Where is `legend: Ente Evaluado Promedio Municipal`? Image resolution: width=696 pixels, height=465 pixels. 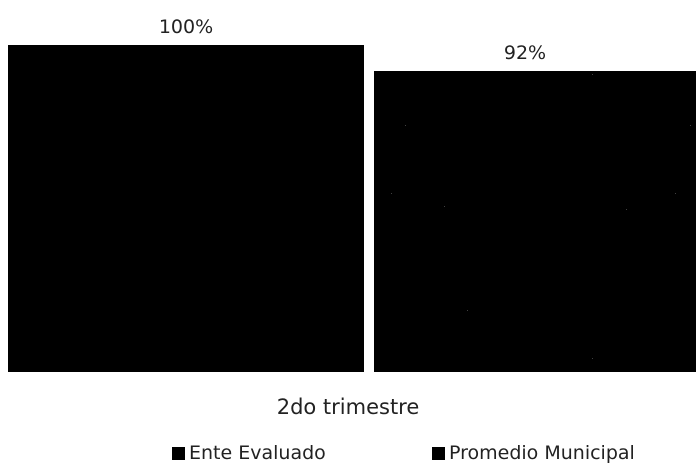 legend: Ente Evaluado Promedio Municipal is located at coordinates (348, 453).